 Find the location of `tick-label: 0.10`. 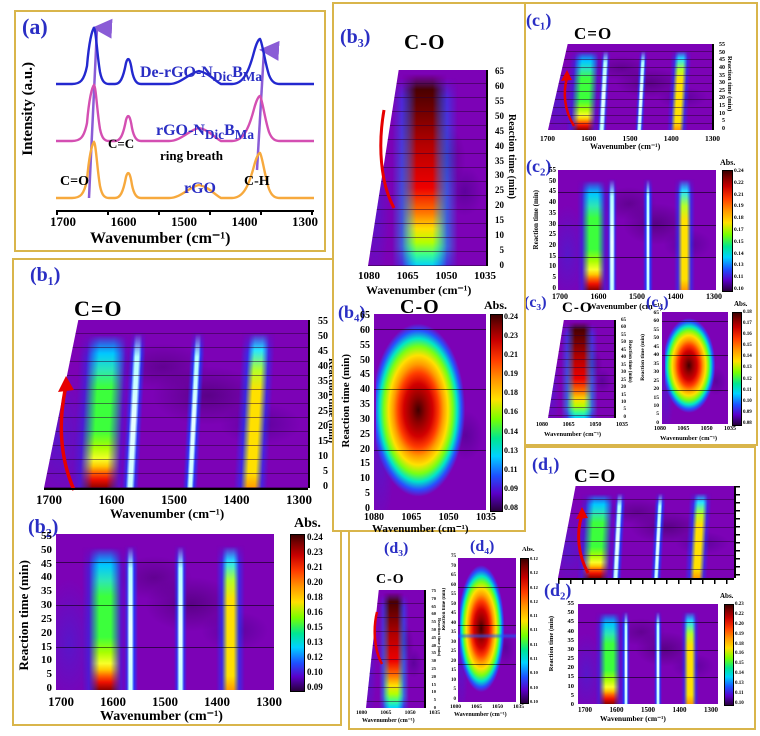

tick-label: 0.10 is located at coordinates (315, 672).